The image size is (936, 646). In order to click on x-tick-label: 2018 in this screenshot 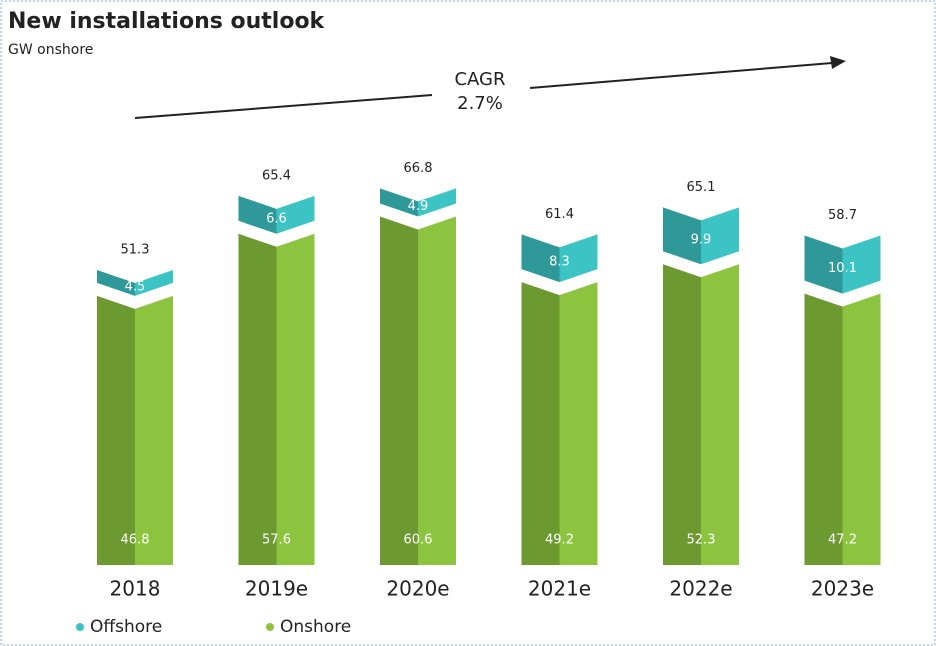, I will do `click(135, 589)`.